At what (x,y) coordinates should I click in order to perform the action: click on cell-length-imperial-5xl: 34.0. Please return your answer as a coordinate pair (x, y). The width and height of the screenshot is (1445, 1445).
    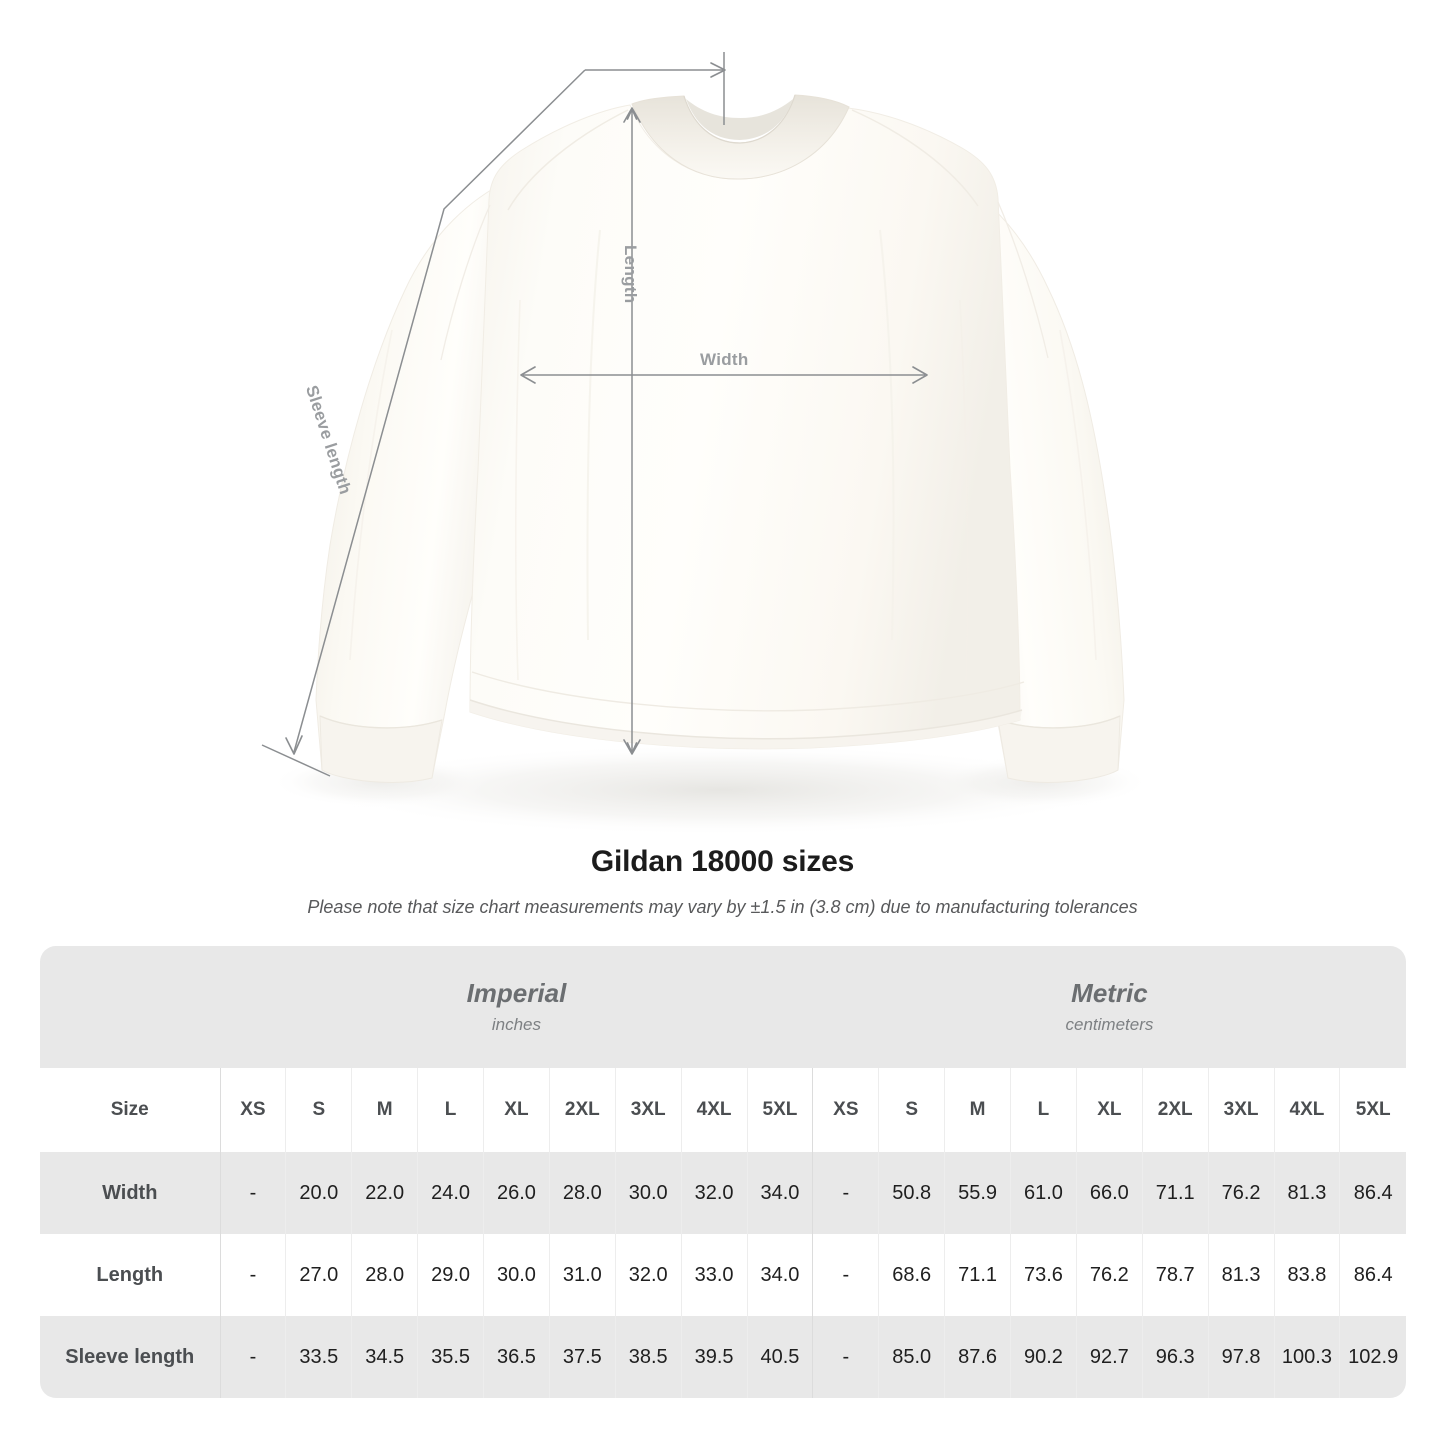
    Looking at the image, I should click on (779, 1275).